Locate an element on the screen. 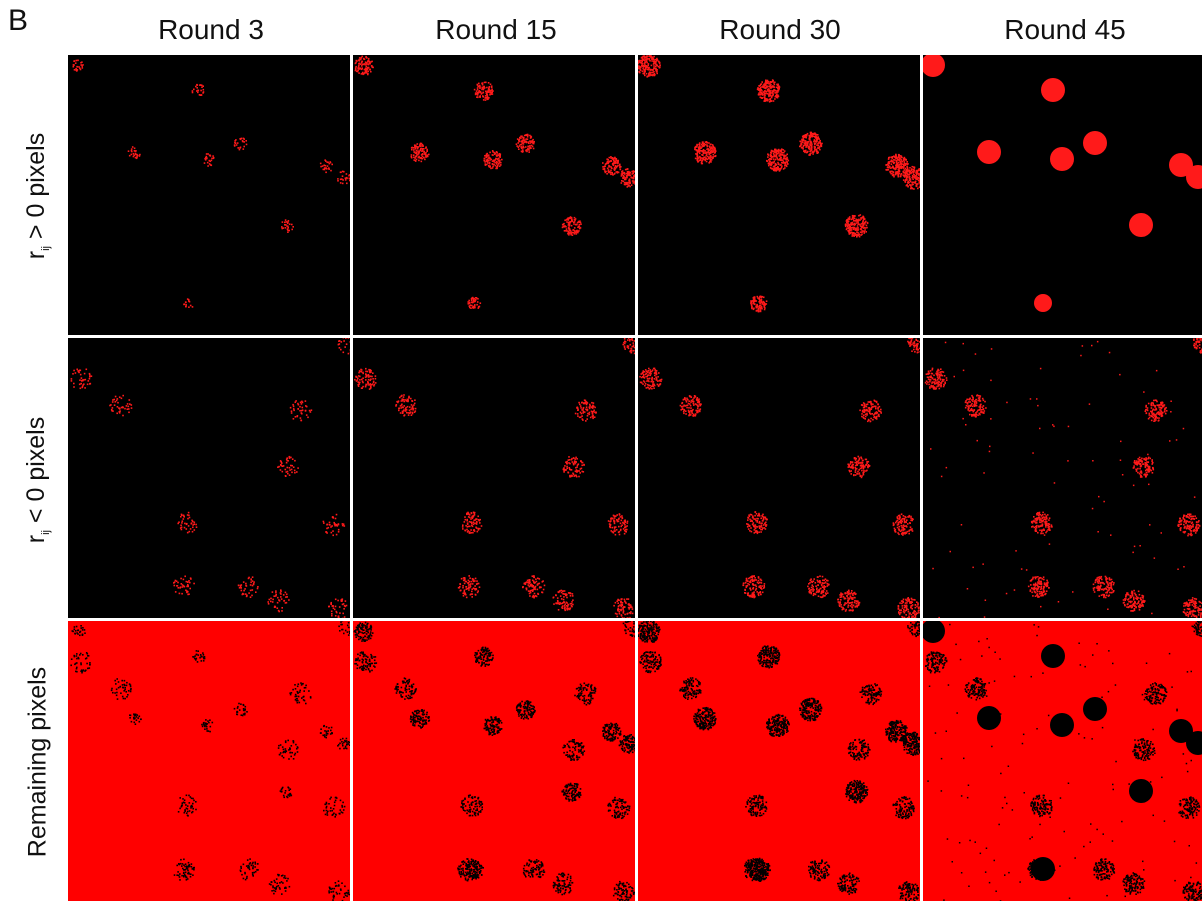 The height and width of the screenshot is (906, 1202). column-header-round-30: Round 30 is located at coordinates (780, 29).